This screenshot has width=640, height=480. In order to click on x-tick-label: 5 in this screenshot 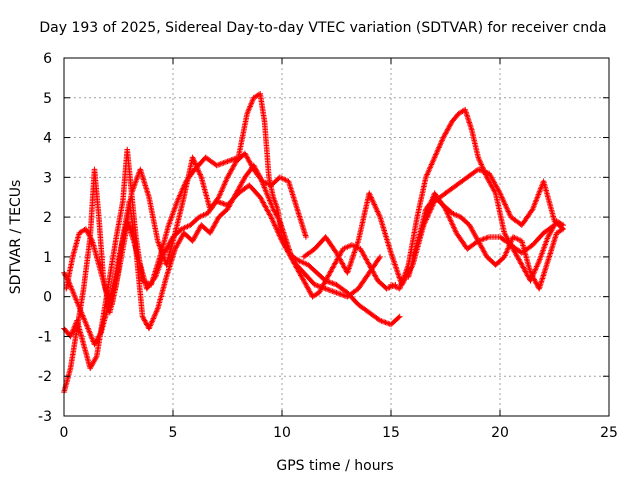, I will do `click(173, 433)`.